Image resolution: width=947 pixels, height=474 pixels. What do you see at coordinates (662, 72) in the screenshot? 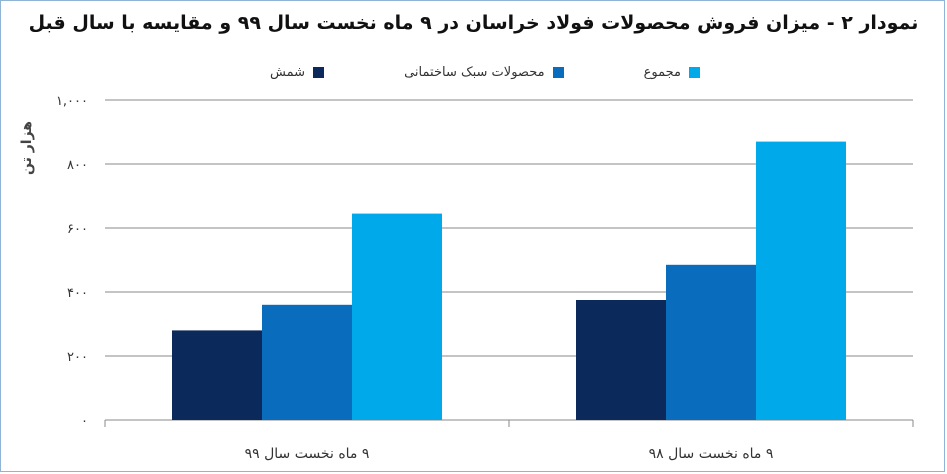
I see `legend-label-total: مجموع` at bounding box center [662, 72].